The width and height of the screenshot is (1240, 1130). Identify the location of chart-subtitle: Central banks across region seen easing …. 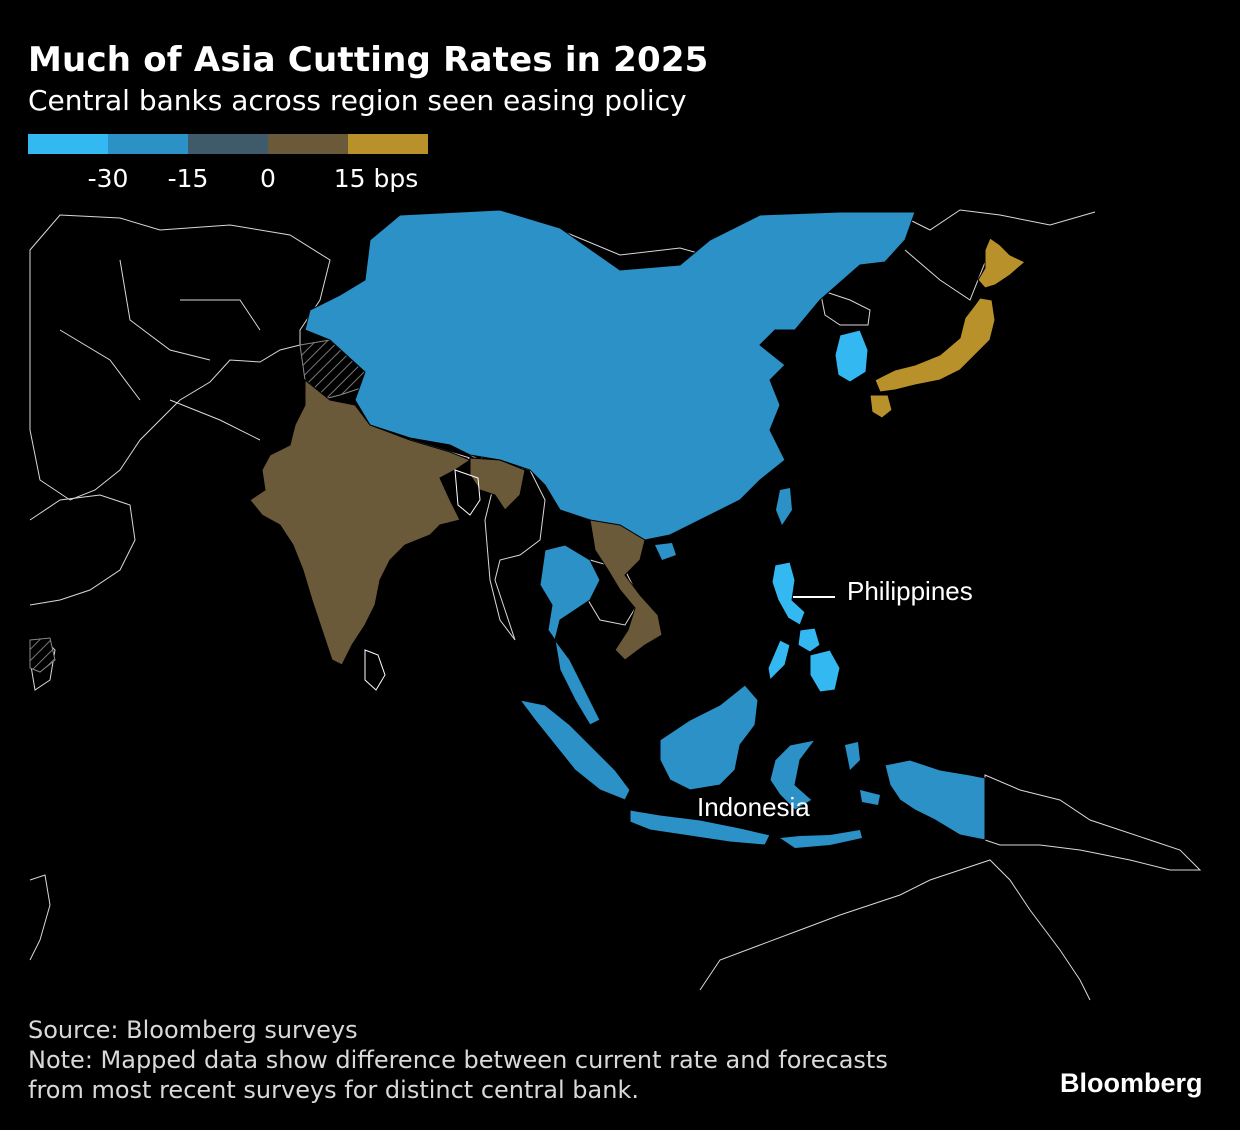
(357, 100).